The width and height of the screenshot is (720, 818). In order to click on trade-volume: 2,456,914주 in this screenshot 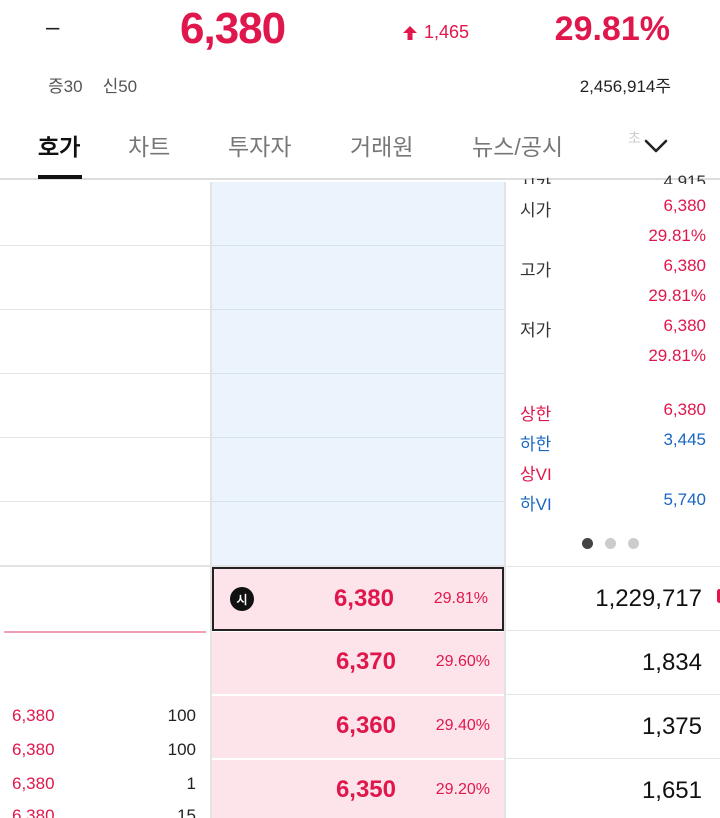, I will do `click(625, 86)`.